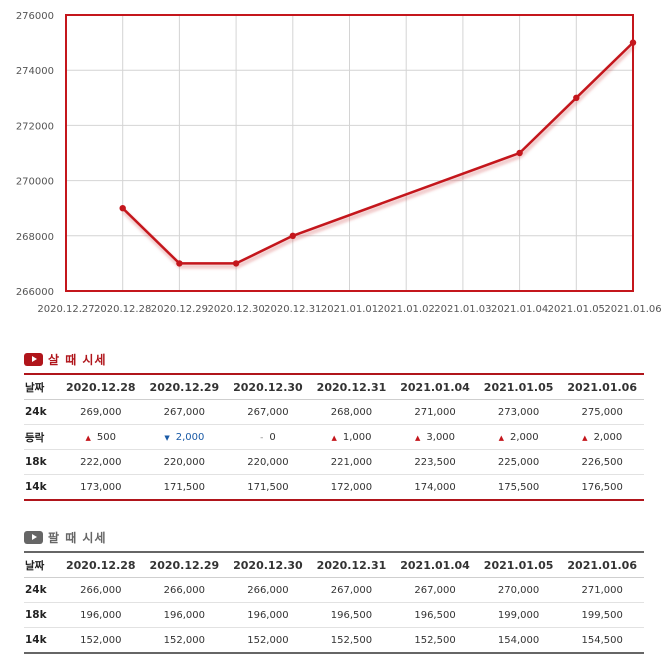  Describe the element at coordinates (35, 182) in the screenshot. I see `y-tick-label: 270000` at that location.